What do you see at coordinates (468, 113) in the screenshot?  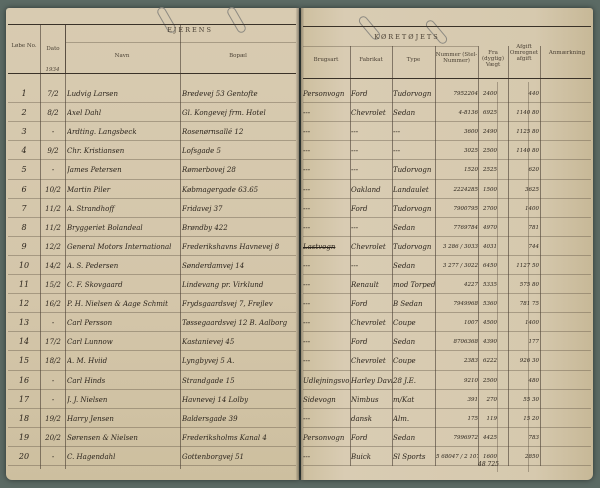 I see `cell-number: 4-8136` at bounding box center [468, 113].